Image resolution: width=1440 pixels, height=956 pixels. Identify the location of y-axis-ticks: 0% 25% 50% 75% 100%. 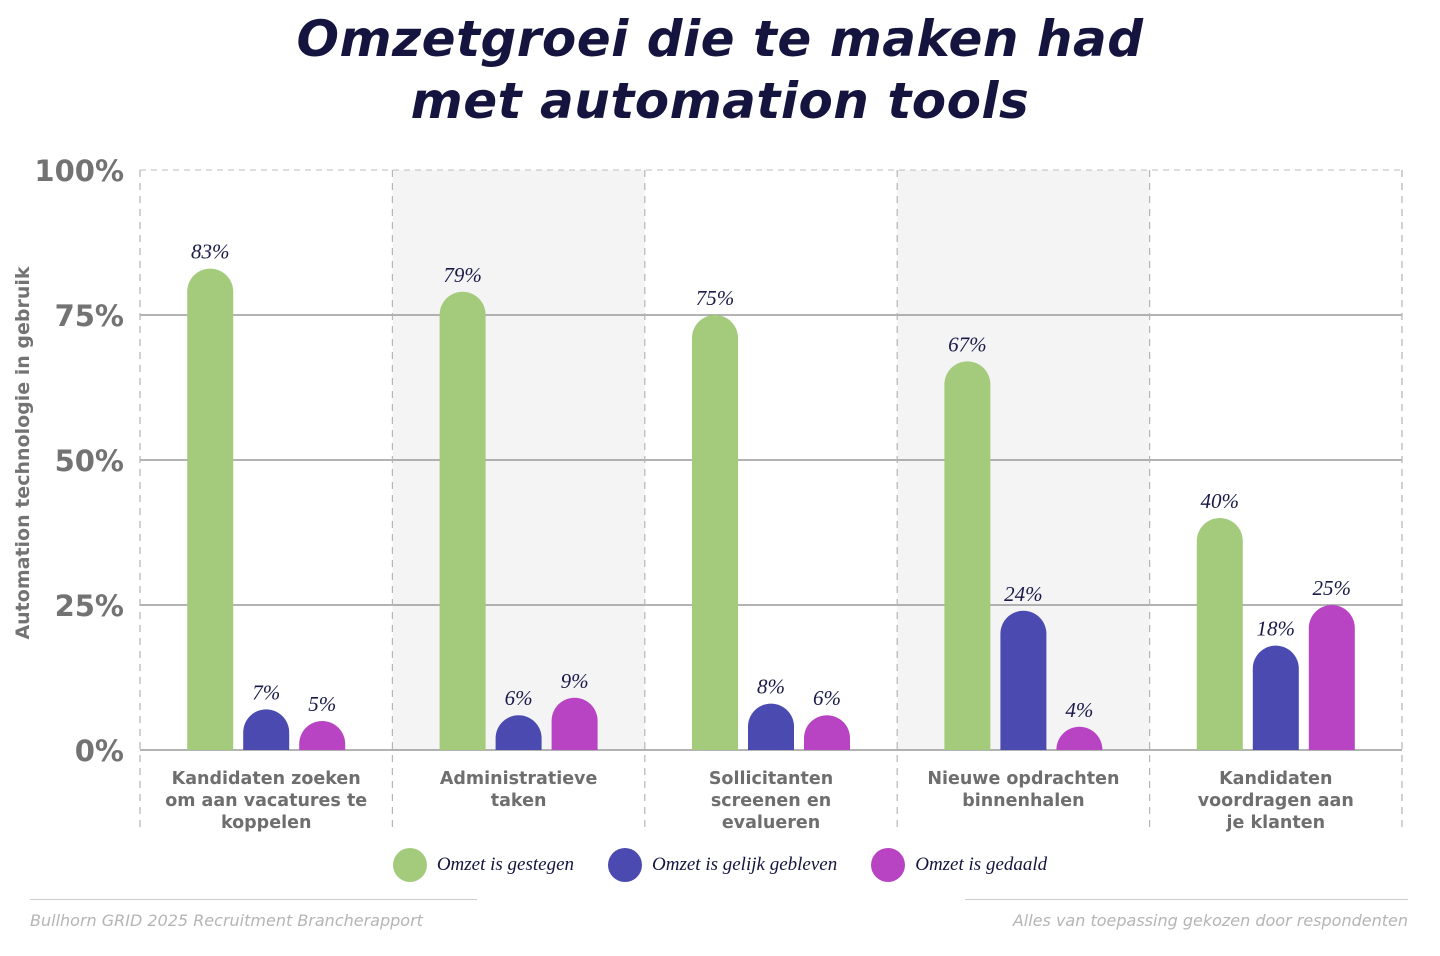
(79, 461).